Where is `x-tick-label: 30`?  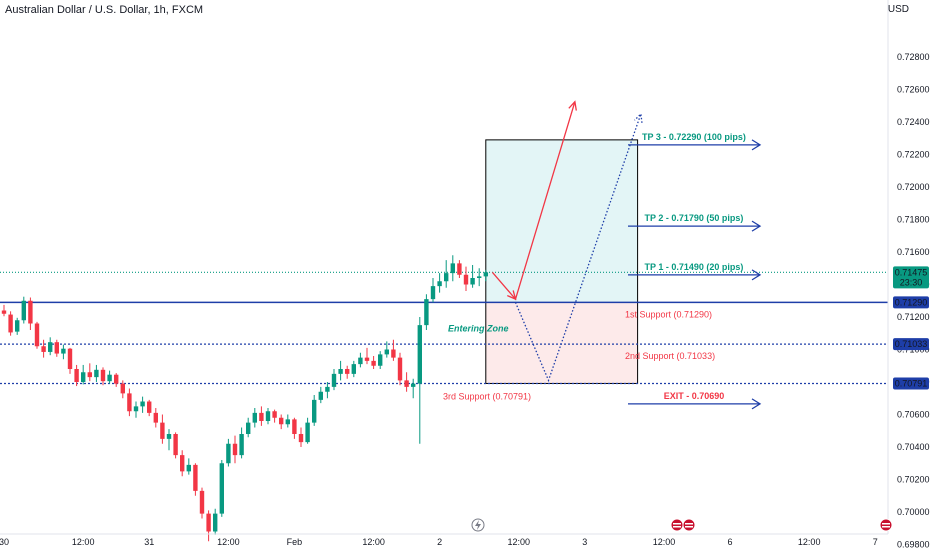 x-tick-label: 30 is located at coordinates (4, 542).